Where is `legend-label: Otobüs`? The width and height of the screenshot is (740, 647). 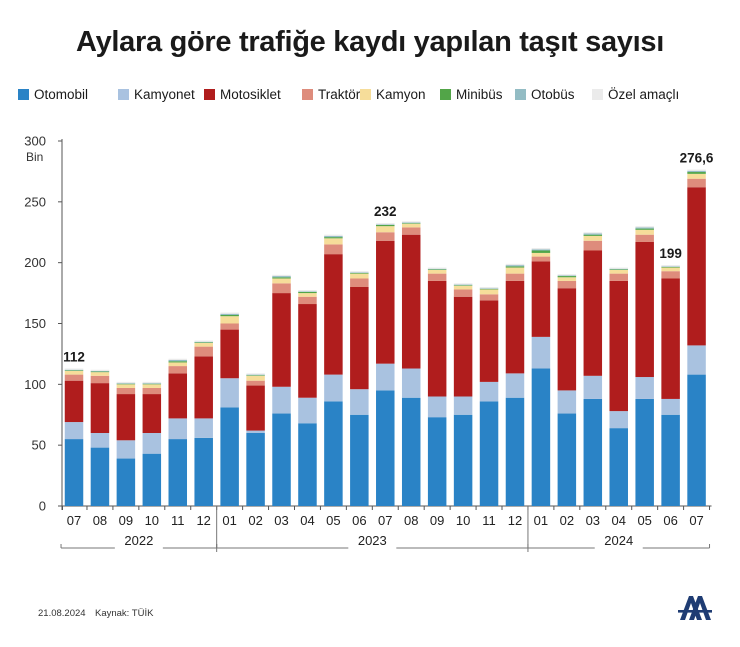 legend-label: Otobüs is located at coordinates (553, 94).